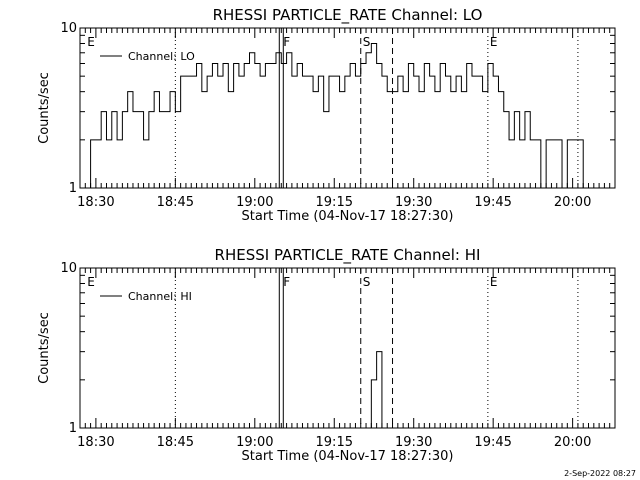  I want to click on chart-title: RHESSI PARTICLE_RATE Channel: HI, so click(348, 255).